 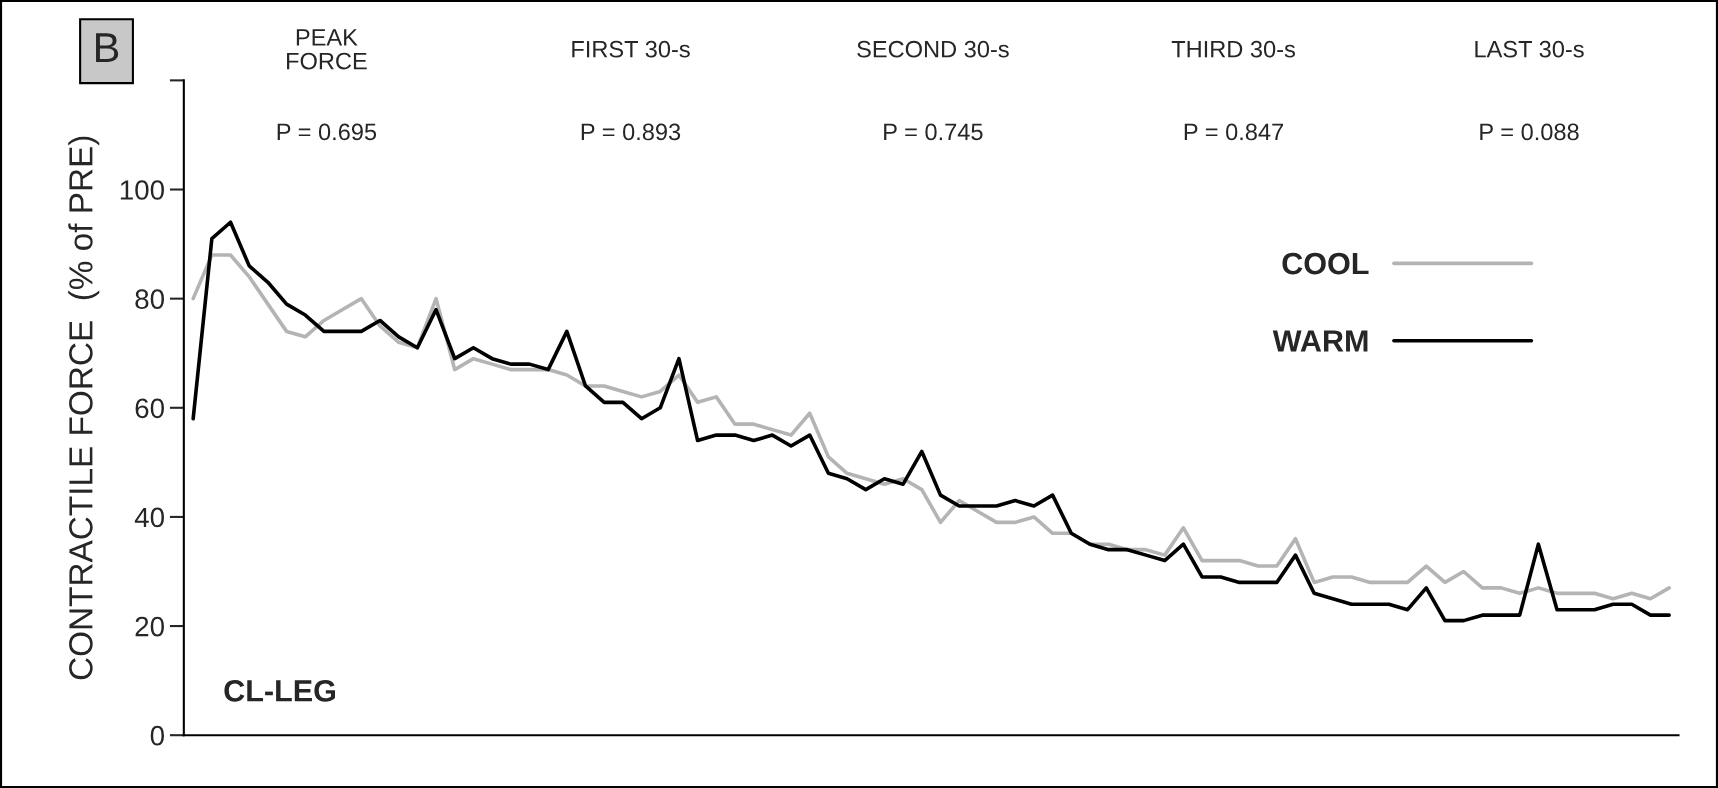 I want to click on legend-label: WARM, so click(x=1320, y=341).